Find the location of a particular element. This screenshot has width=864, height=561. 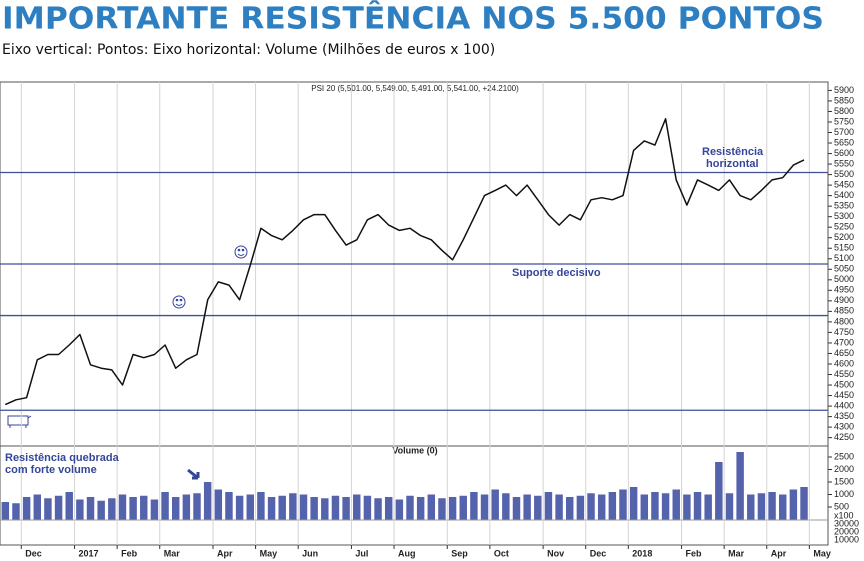

y-tick-label: 4650 is located at coordinates (844, 353).